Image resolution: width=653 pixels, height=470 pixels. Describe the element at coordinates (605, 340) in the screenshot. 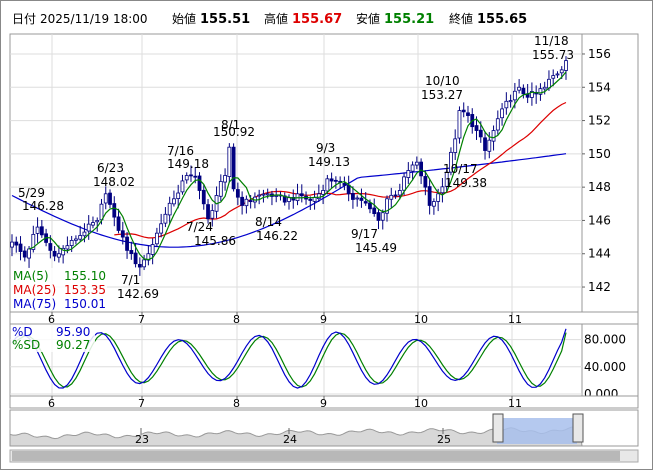

I see `osc-y-tick-label: 80.000` at that location.